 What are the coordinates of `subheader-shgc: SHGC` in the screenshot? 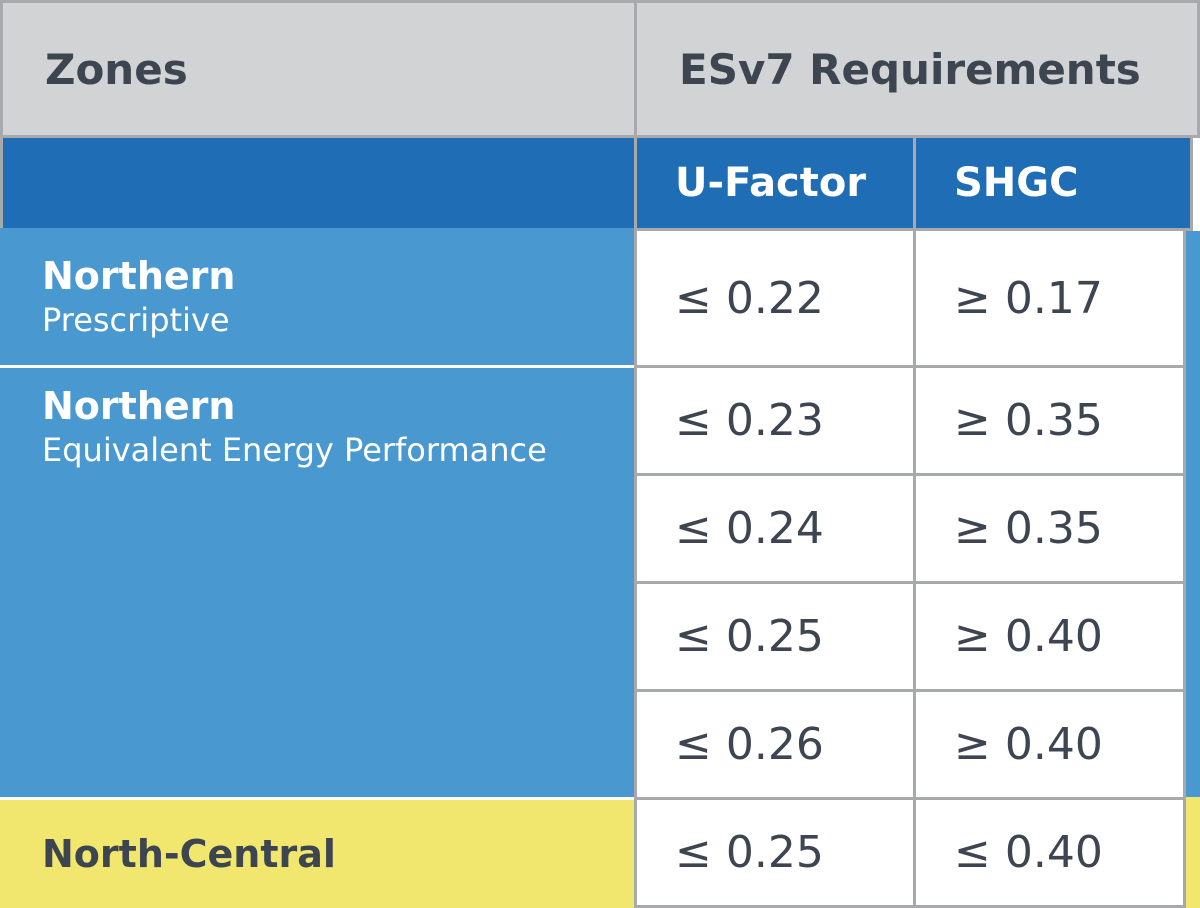 It's located at (1053, 183).